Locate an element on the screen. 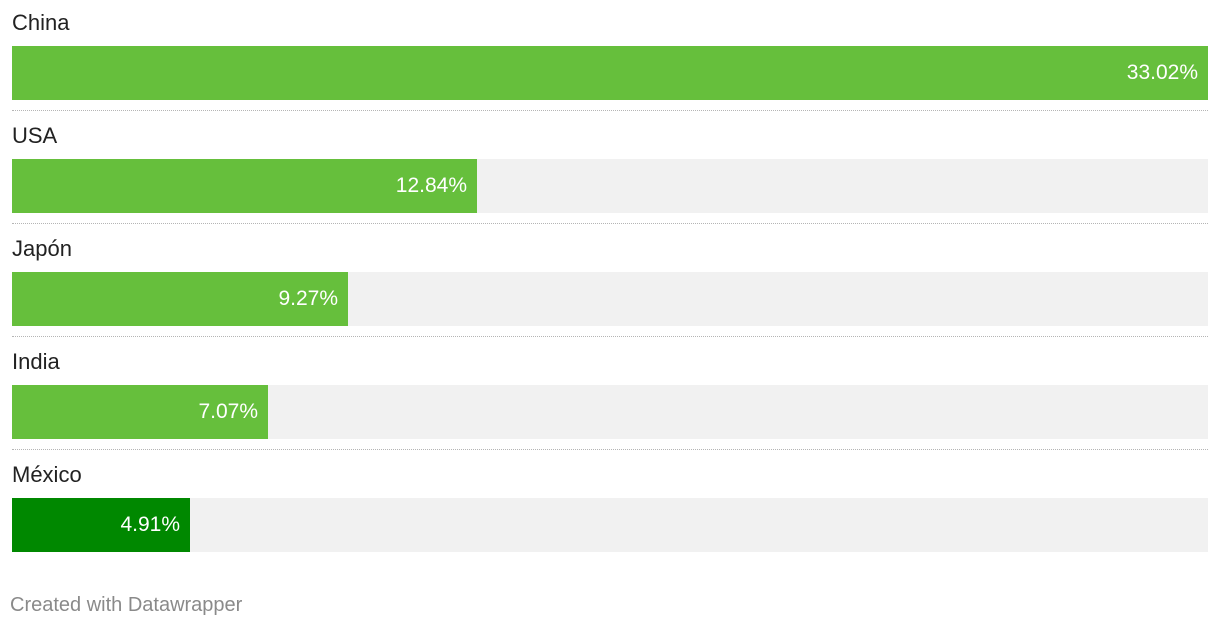 This screenshot has width=1220, height=628. value-label: 33.02% is located at coordinates (1162, 72).